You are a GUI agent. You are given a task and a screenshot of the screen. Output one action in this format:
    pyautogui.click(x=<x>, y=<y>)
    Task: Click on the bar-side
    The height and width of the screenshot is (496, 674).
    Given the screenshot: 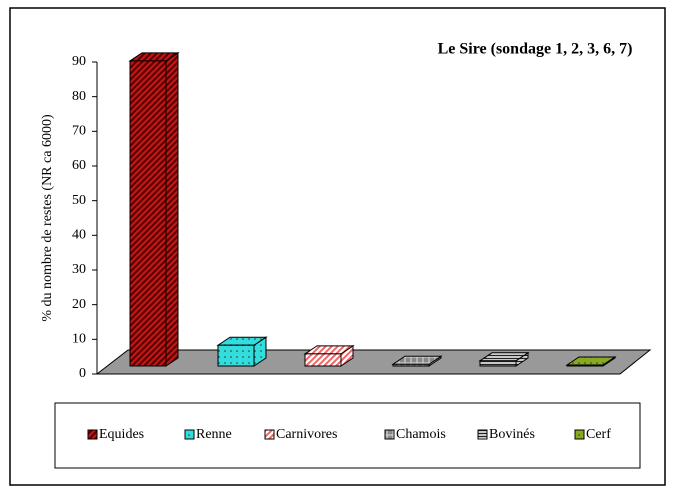 What is the action you would take?
    pyautogui.click(x=172, y=209)
    